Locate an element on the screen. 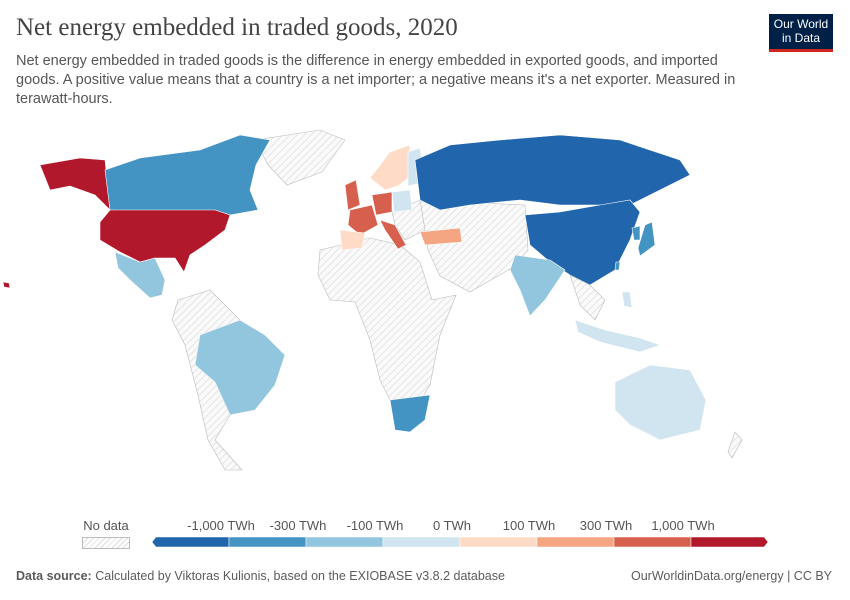 The image size is (850, 600). country-japan is located at coordinates (646, 239).